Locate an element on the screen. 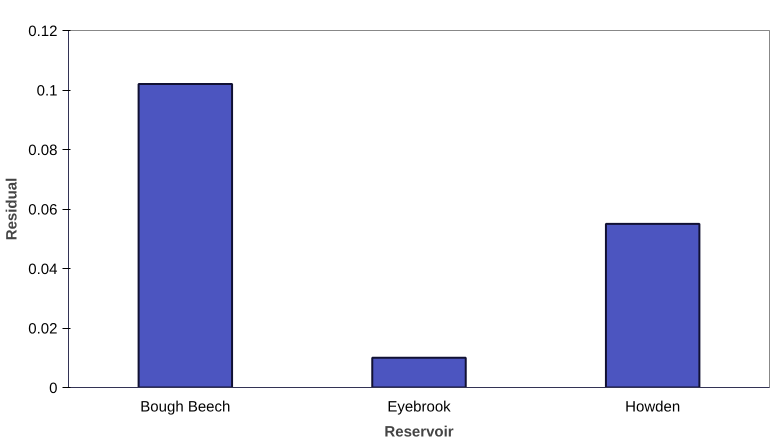  x-tick-label: Bough Beech is located at coordinates (185, 407).